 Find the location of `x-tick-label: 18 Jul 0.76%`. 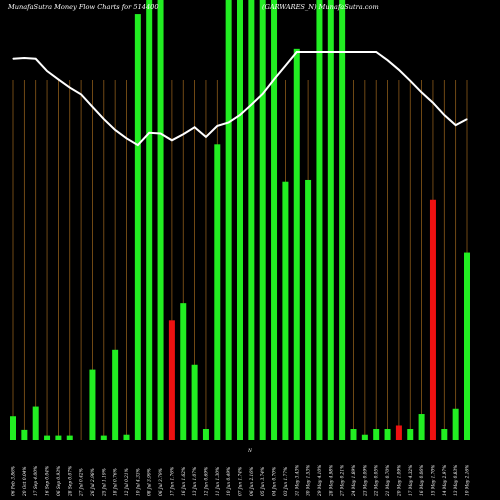

x-tick-label: 18 Jul 0.76% is located at coordinates (116, 482).